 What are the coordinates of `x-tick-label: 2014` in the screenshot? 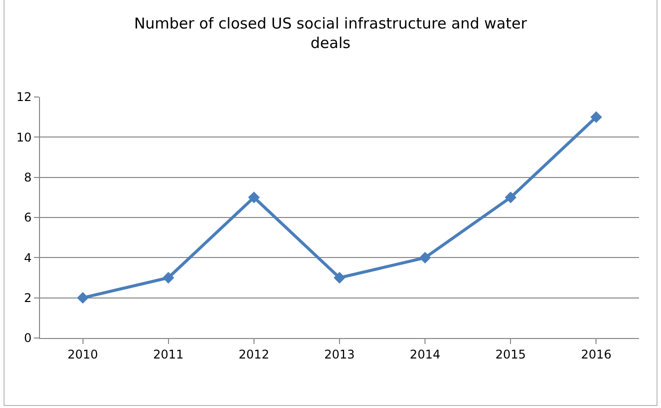 It's located at (425, 354).